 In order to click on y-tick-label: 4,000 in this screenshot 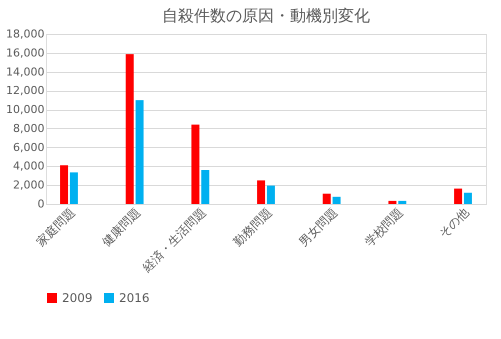, I will do `click(28, 166)`.